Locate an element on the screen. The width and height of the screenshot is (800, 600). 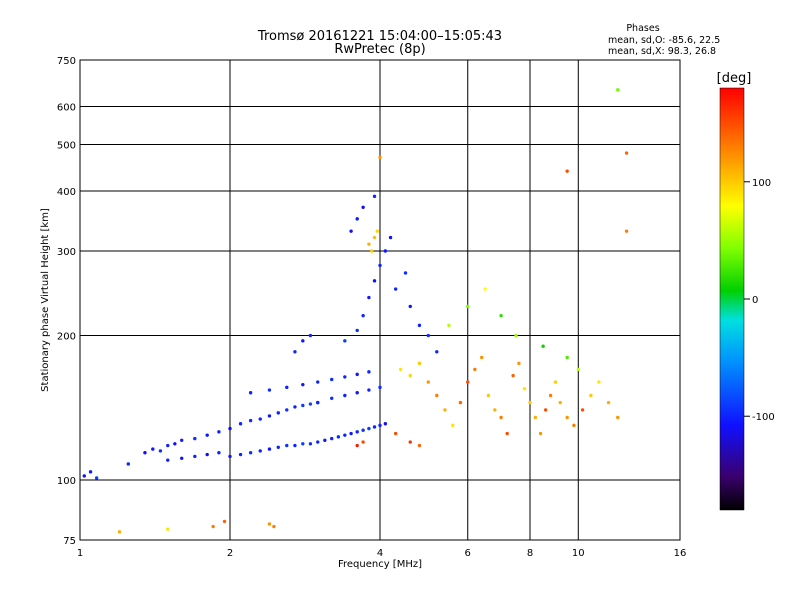
x-tick-label: 6 is located at coordinates (468, 553).